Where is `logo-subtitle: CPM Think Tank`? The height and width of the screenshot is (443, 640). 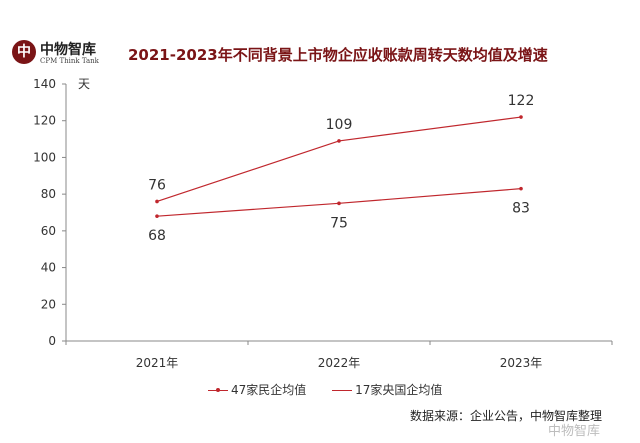 logo-subtitle: CPM Think Tank is located at coordinates (69, 61).